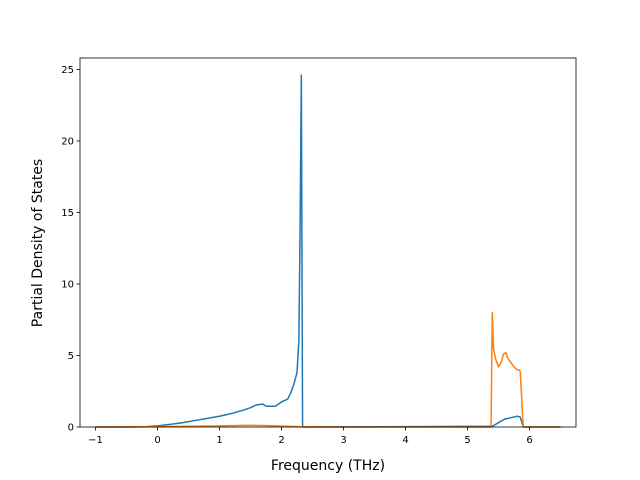 The image size is (640, 480). Describe the element at coordinates (70, 249) in the screenshot. I see `y-axis-ticks: 0 5 10 15 20 25` at that location.